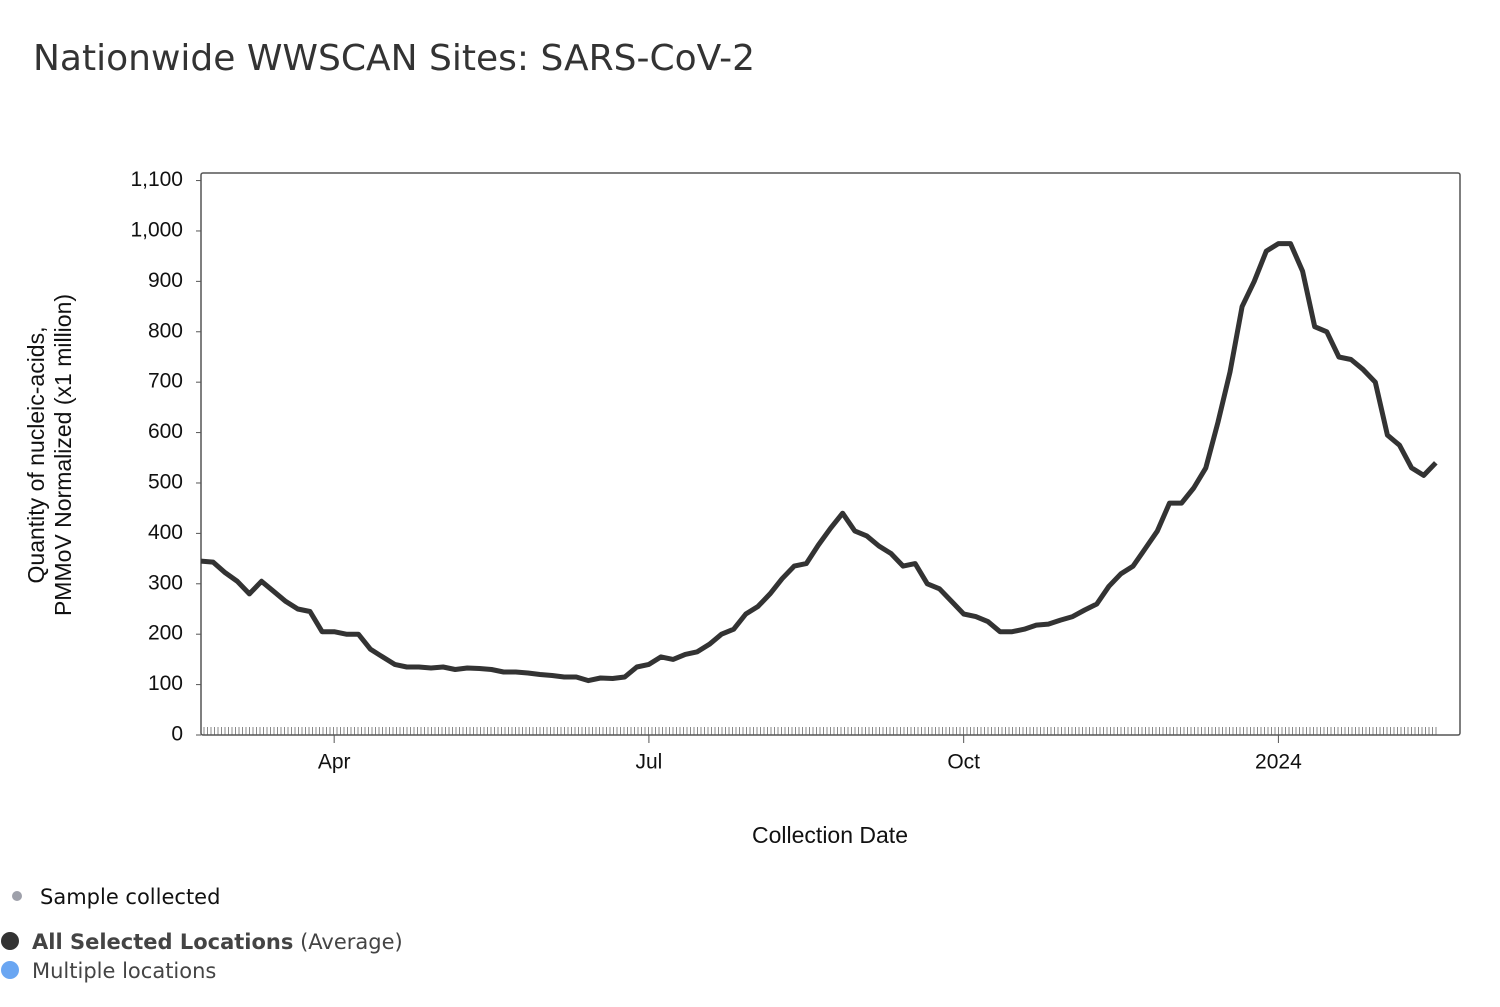 The width and height of the screenshot is (1500, 1007). Describe the element at coordinates (162, 942) in the screenshot. I see `legend-series-name: All Selected Locations` at that location.